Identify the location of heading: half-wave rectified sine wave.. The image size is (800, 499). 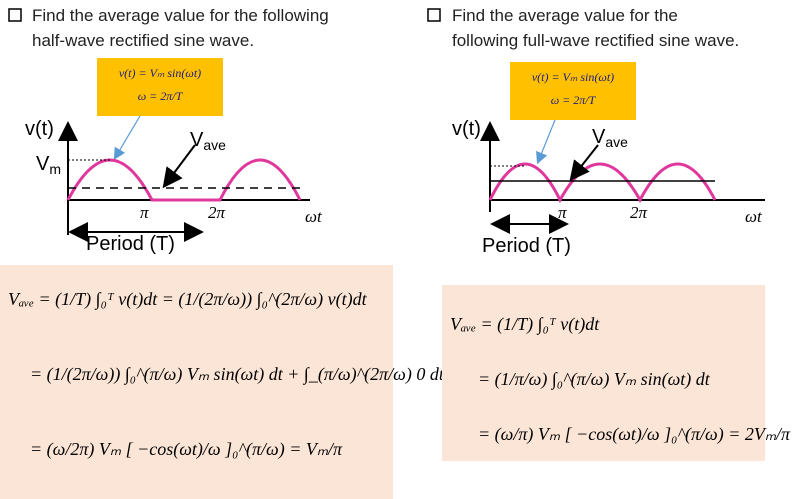
(143, 40).